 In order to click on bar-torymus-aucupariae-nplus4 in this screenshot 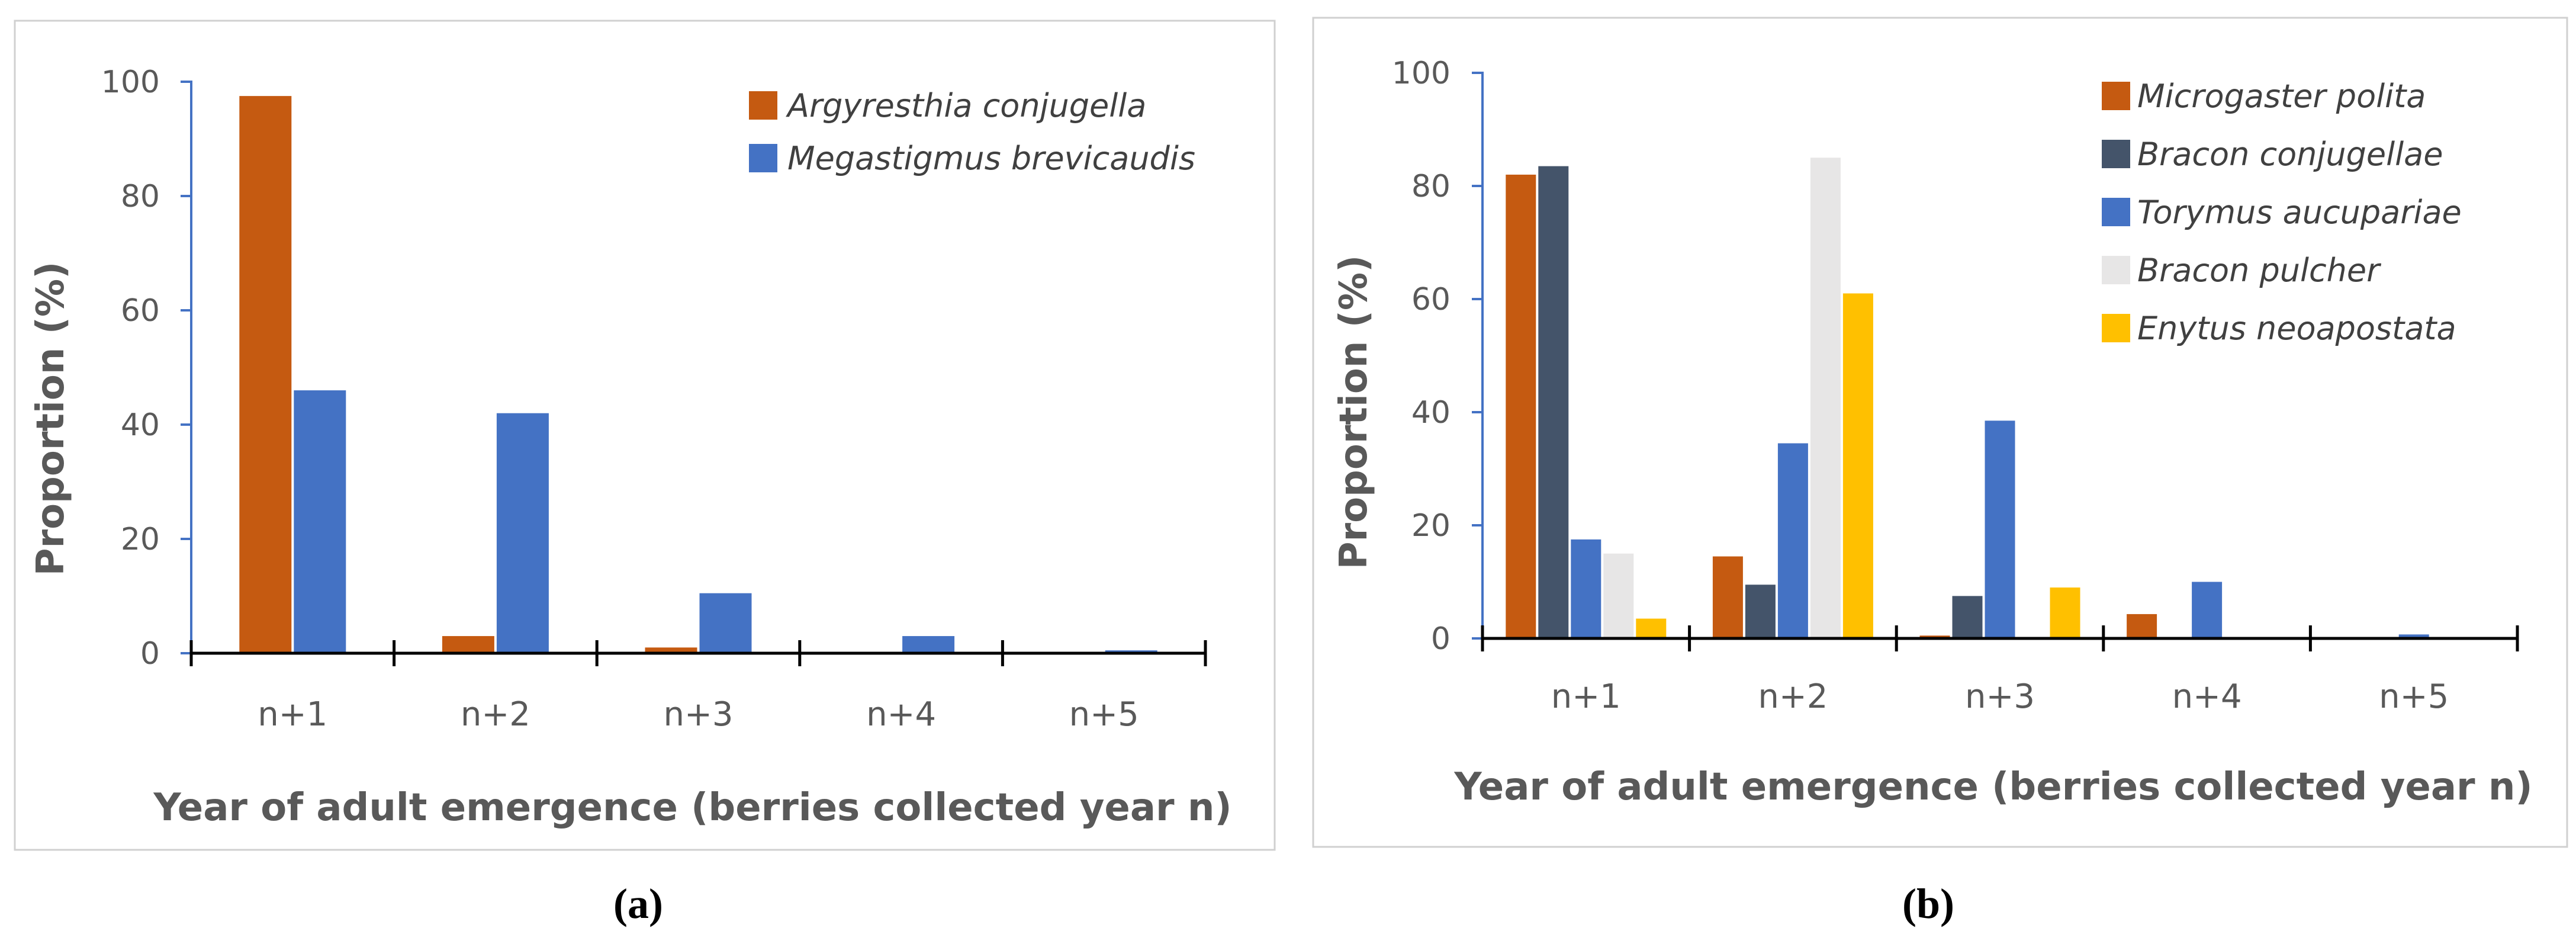, I will do `click(2207, 610)`.